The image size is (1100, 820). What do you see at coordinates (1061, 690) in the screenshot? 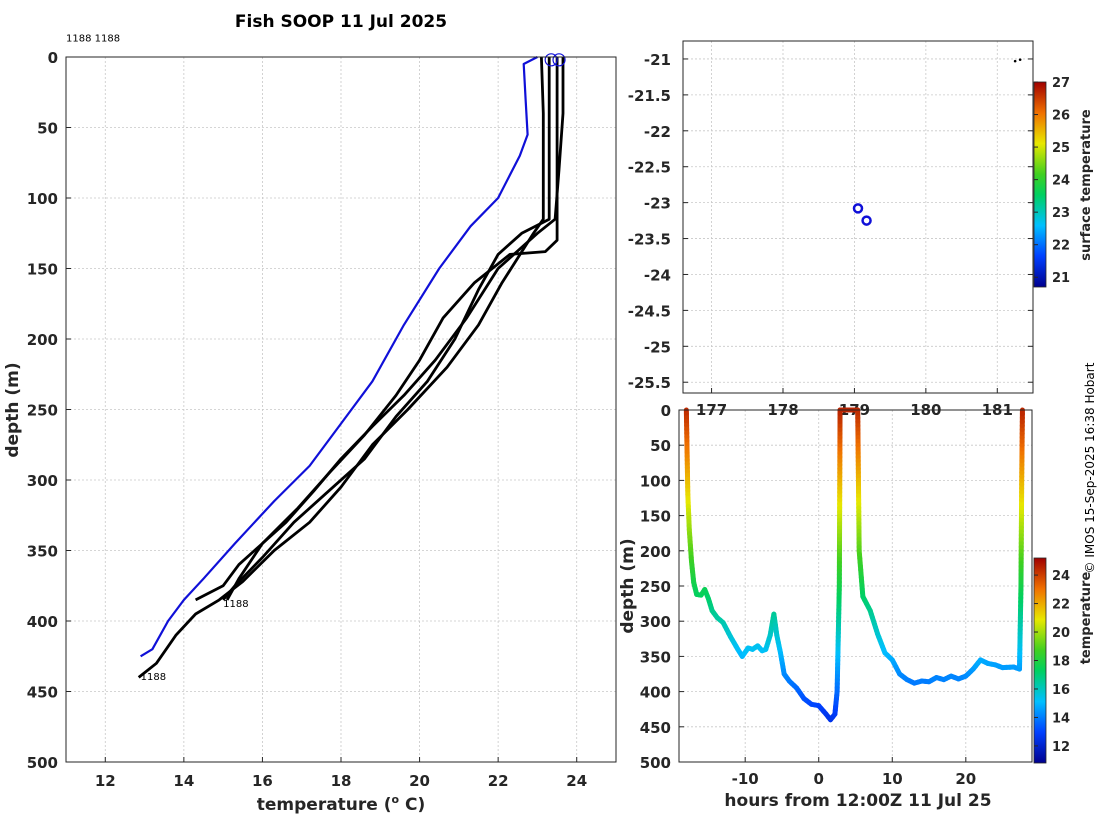
I see `temperature-colorbar-tick-label: 16` at bounding box center [1061, 690].